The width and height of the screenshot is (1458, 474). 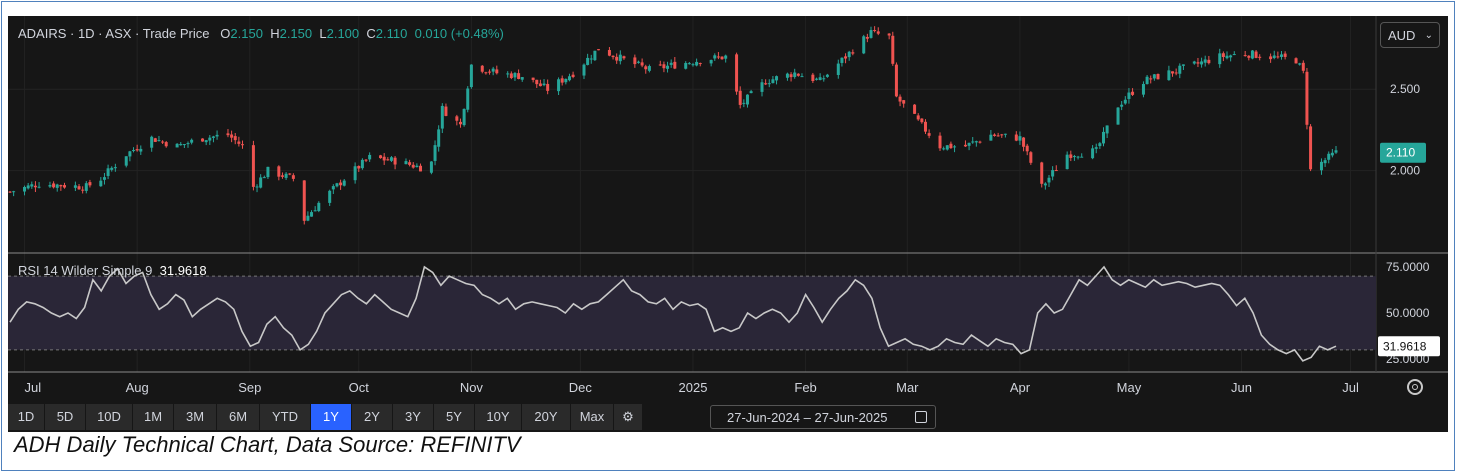 What do you see at coordinates (225, 33) in the screenshot?
I see `open-label: O` at bounding box center [225, 33].